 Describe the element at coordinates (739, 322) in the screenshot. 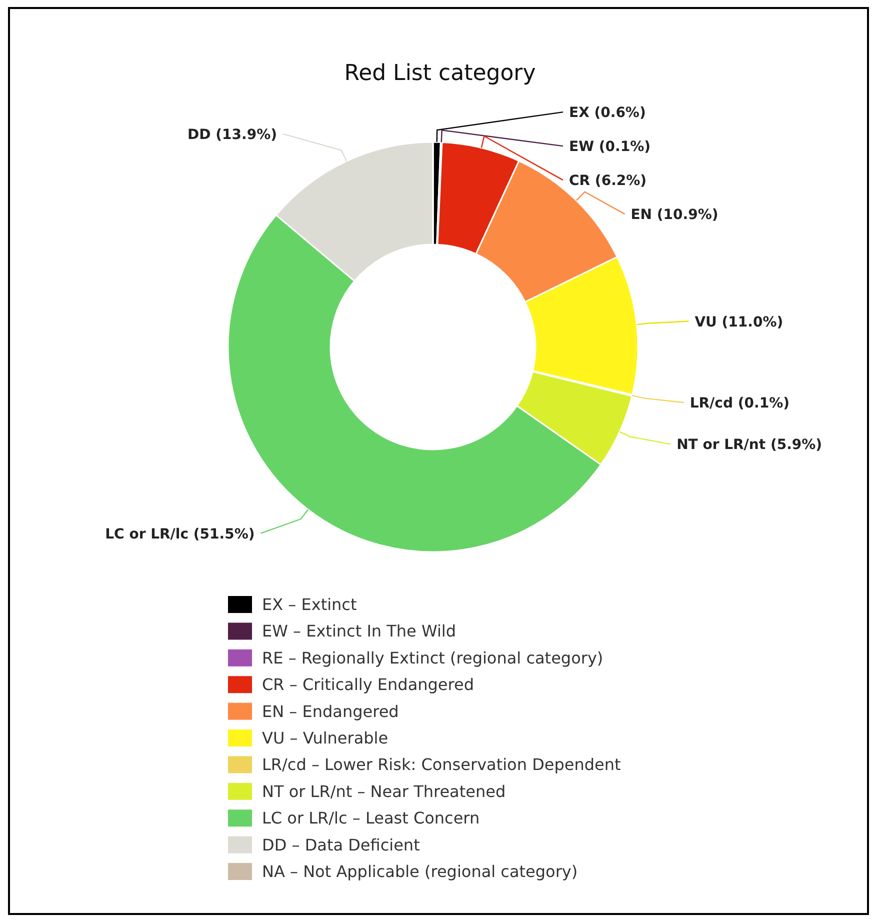

I see `data-label: VU (11.0%)` at that location.